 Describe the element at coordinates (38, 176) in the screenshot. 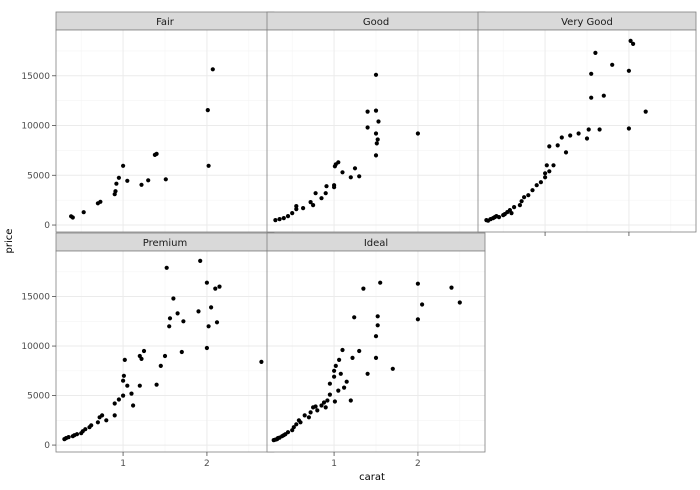

I see `y-tick-label: 5000` at that location.